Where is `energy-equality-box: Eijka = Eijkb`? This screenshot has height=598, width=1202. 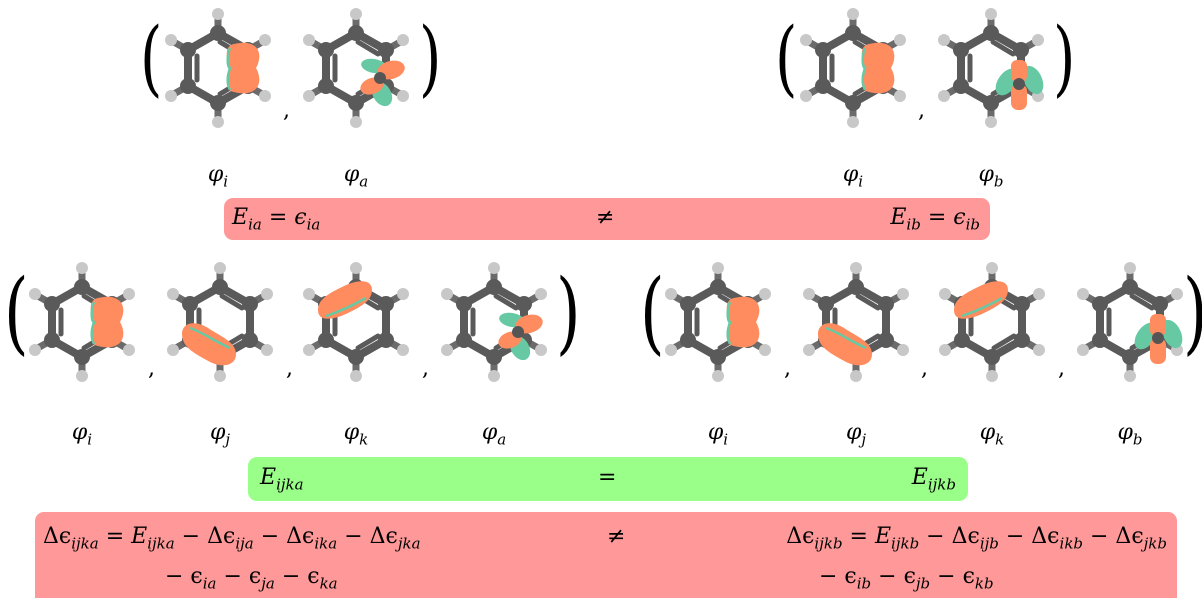
energy-equality-box: Eijka = Eijkb is located at coordinates (608, 479).